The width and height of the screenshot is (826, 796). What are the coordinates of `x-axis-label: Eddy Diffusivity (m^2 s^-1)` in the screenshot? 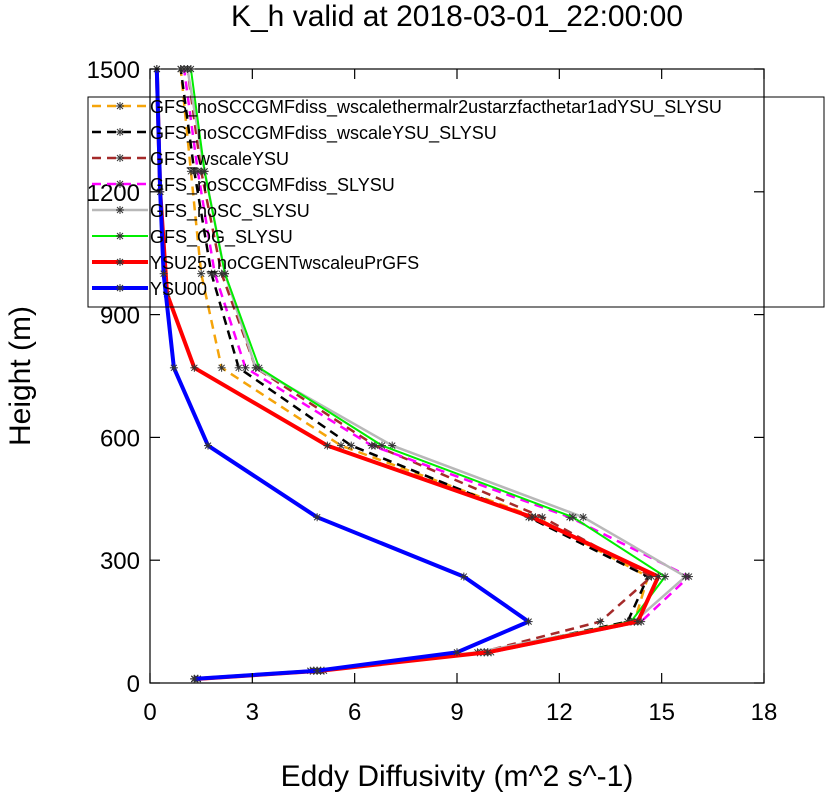 It's located at (457, 776).